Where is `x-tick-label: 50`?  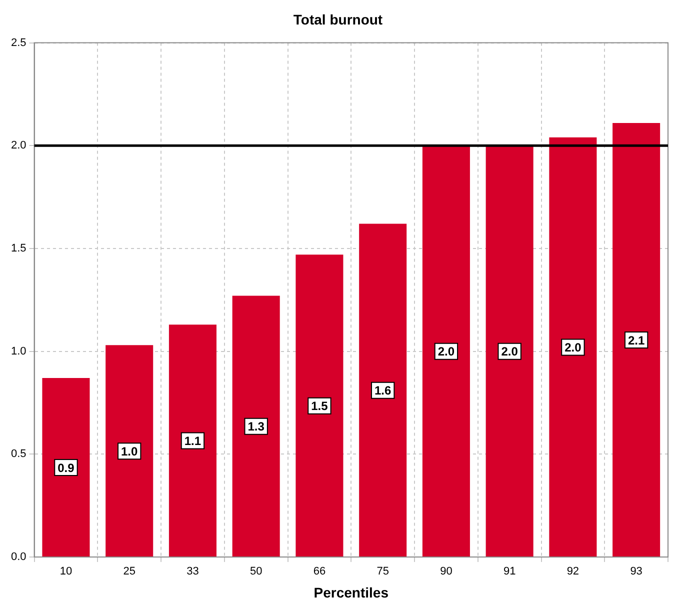 x-tick-label: 50 is located at coordinates (256, 572).